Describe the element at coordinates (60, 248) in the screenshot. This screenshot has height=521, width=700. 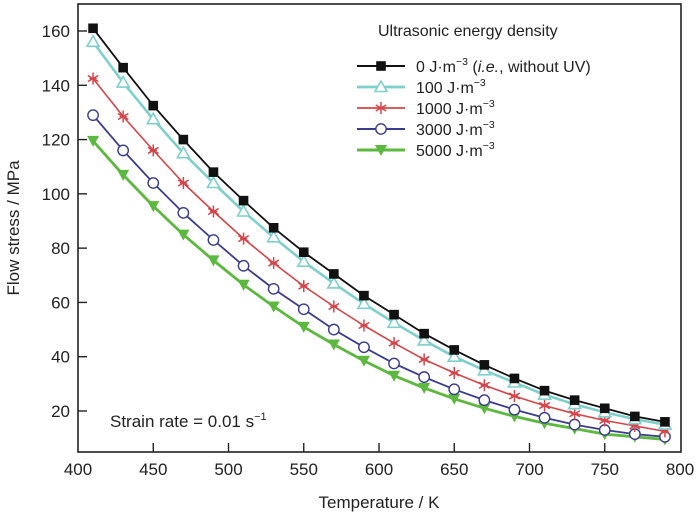
I see `y-tick-label: 80` at that location.